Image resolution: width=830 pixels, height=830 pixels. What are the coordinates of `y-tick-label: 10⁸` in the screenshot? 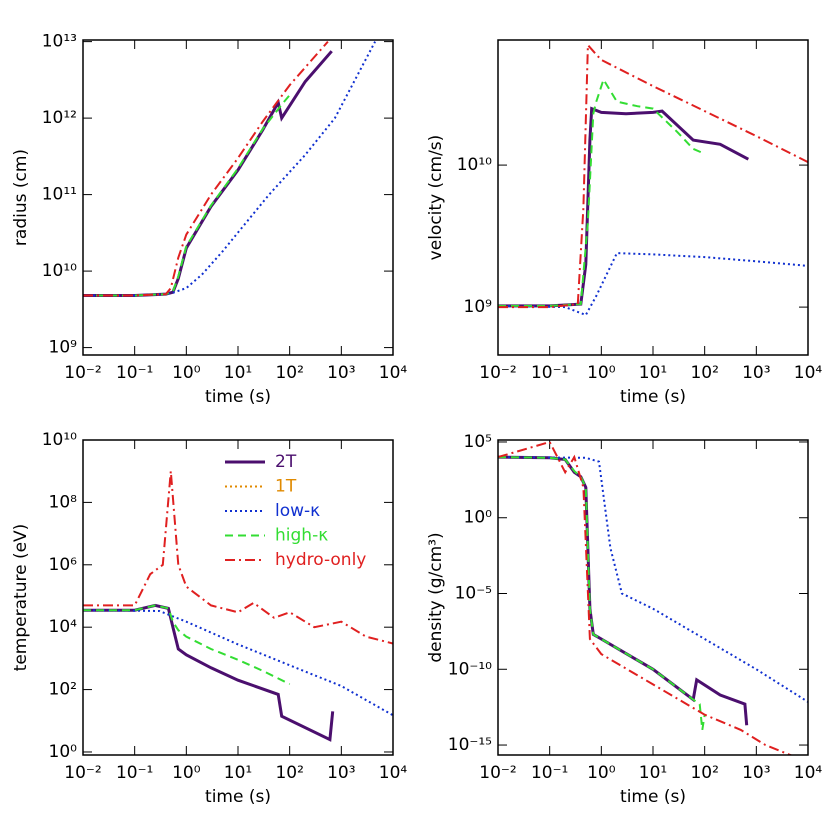 It's located at (63, 502).